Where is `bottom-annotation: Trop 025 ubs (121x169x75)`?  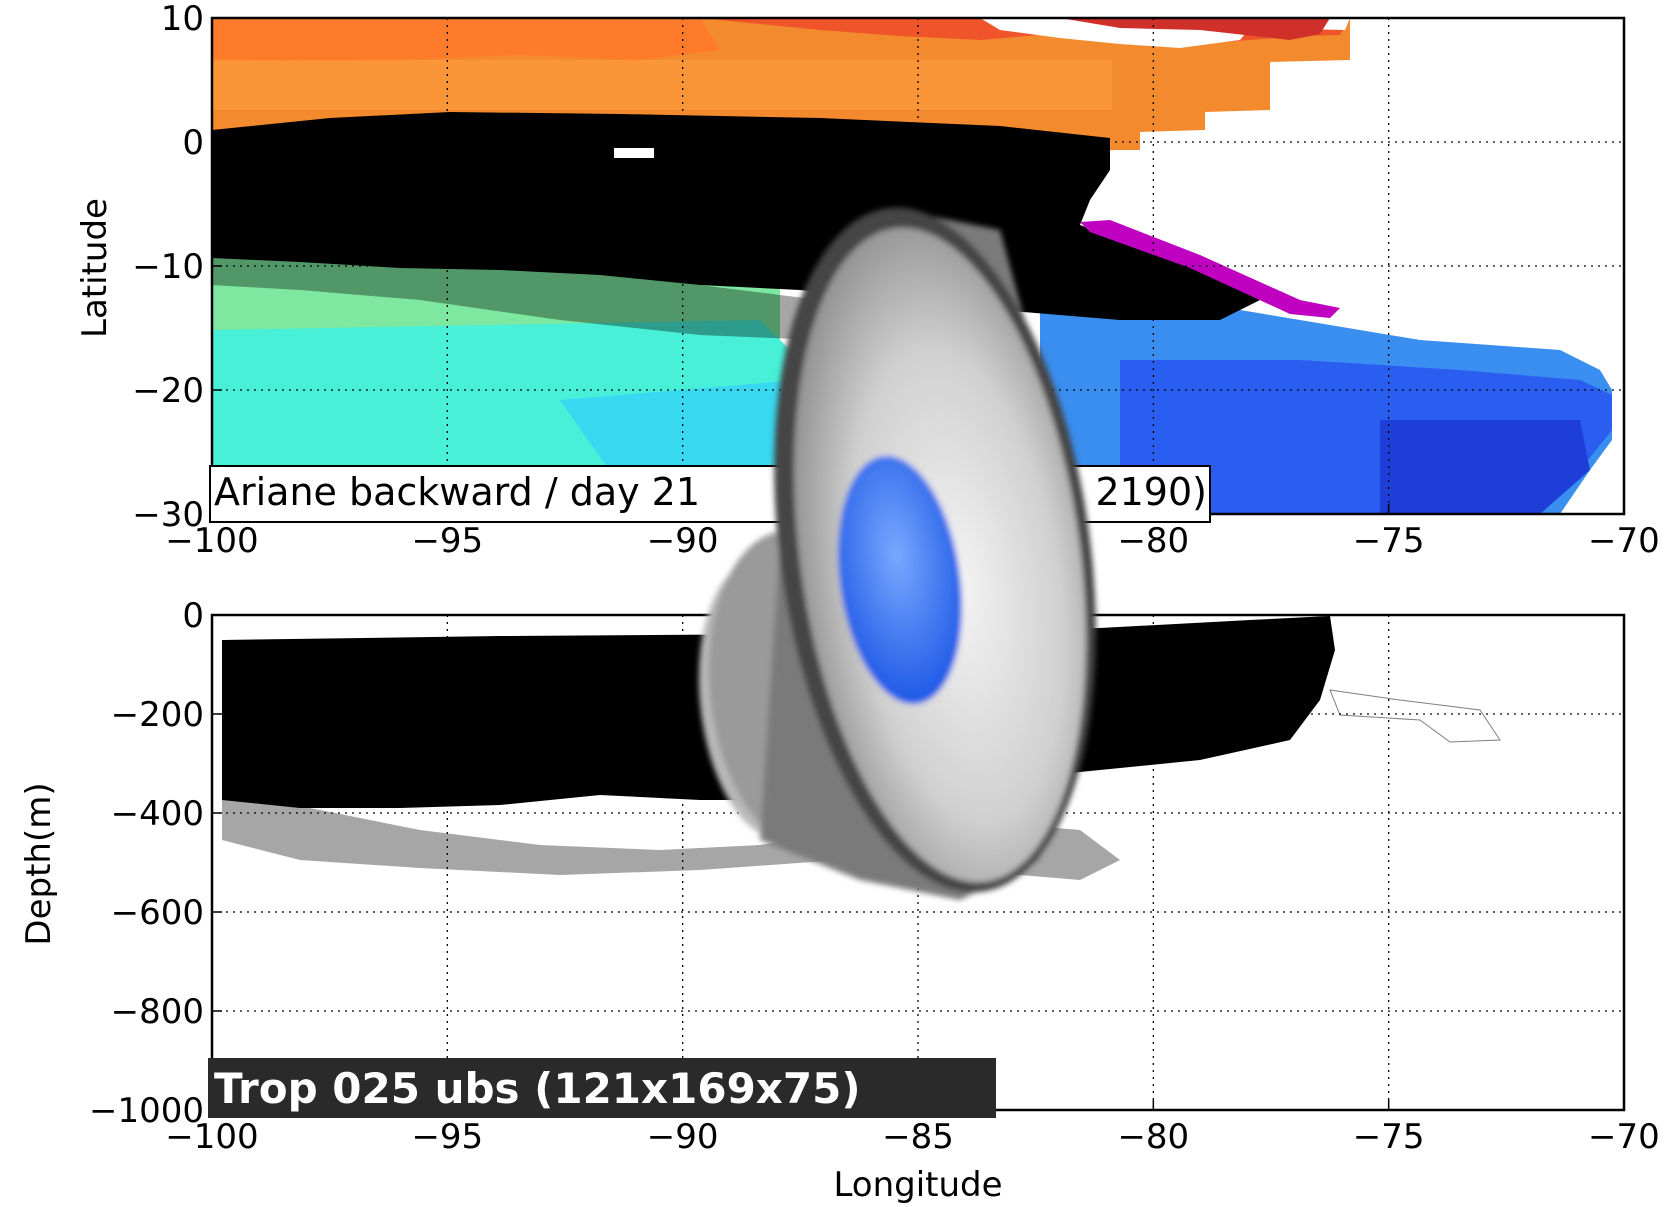
bottom-annotation: Trop 025 ubs (121x169x75) is located at coordinates (602, 1088).